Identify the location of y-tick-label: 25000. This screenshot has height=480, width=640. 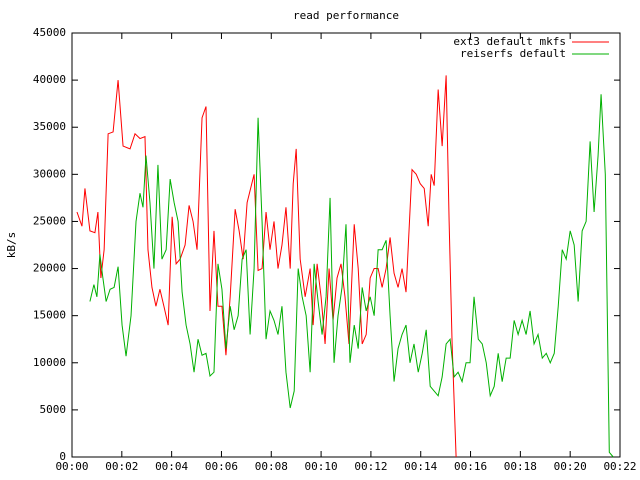
(49, 220).